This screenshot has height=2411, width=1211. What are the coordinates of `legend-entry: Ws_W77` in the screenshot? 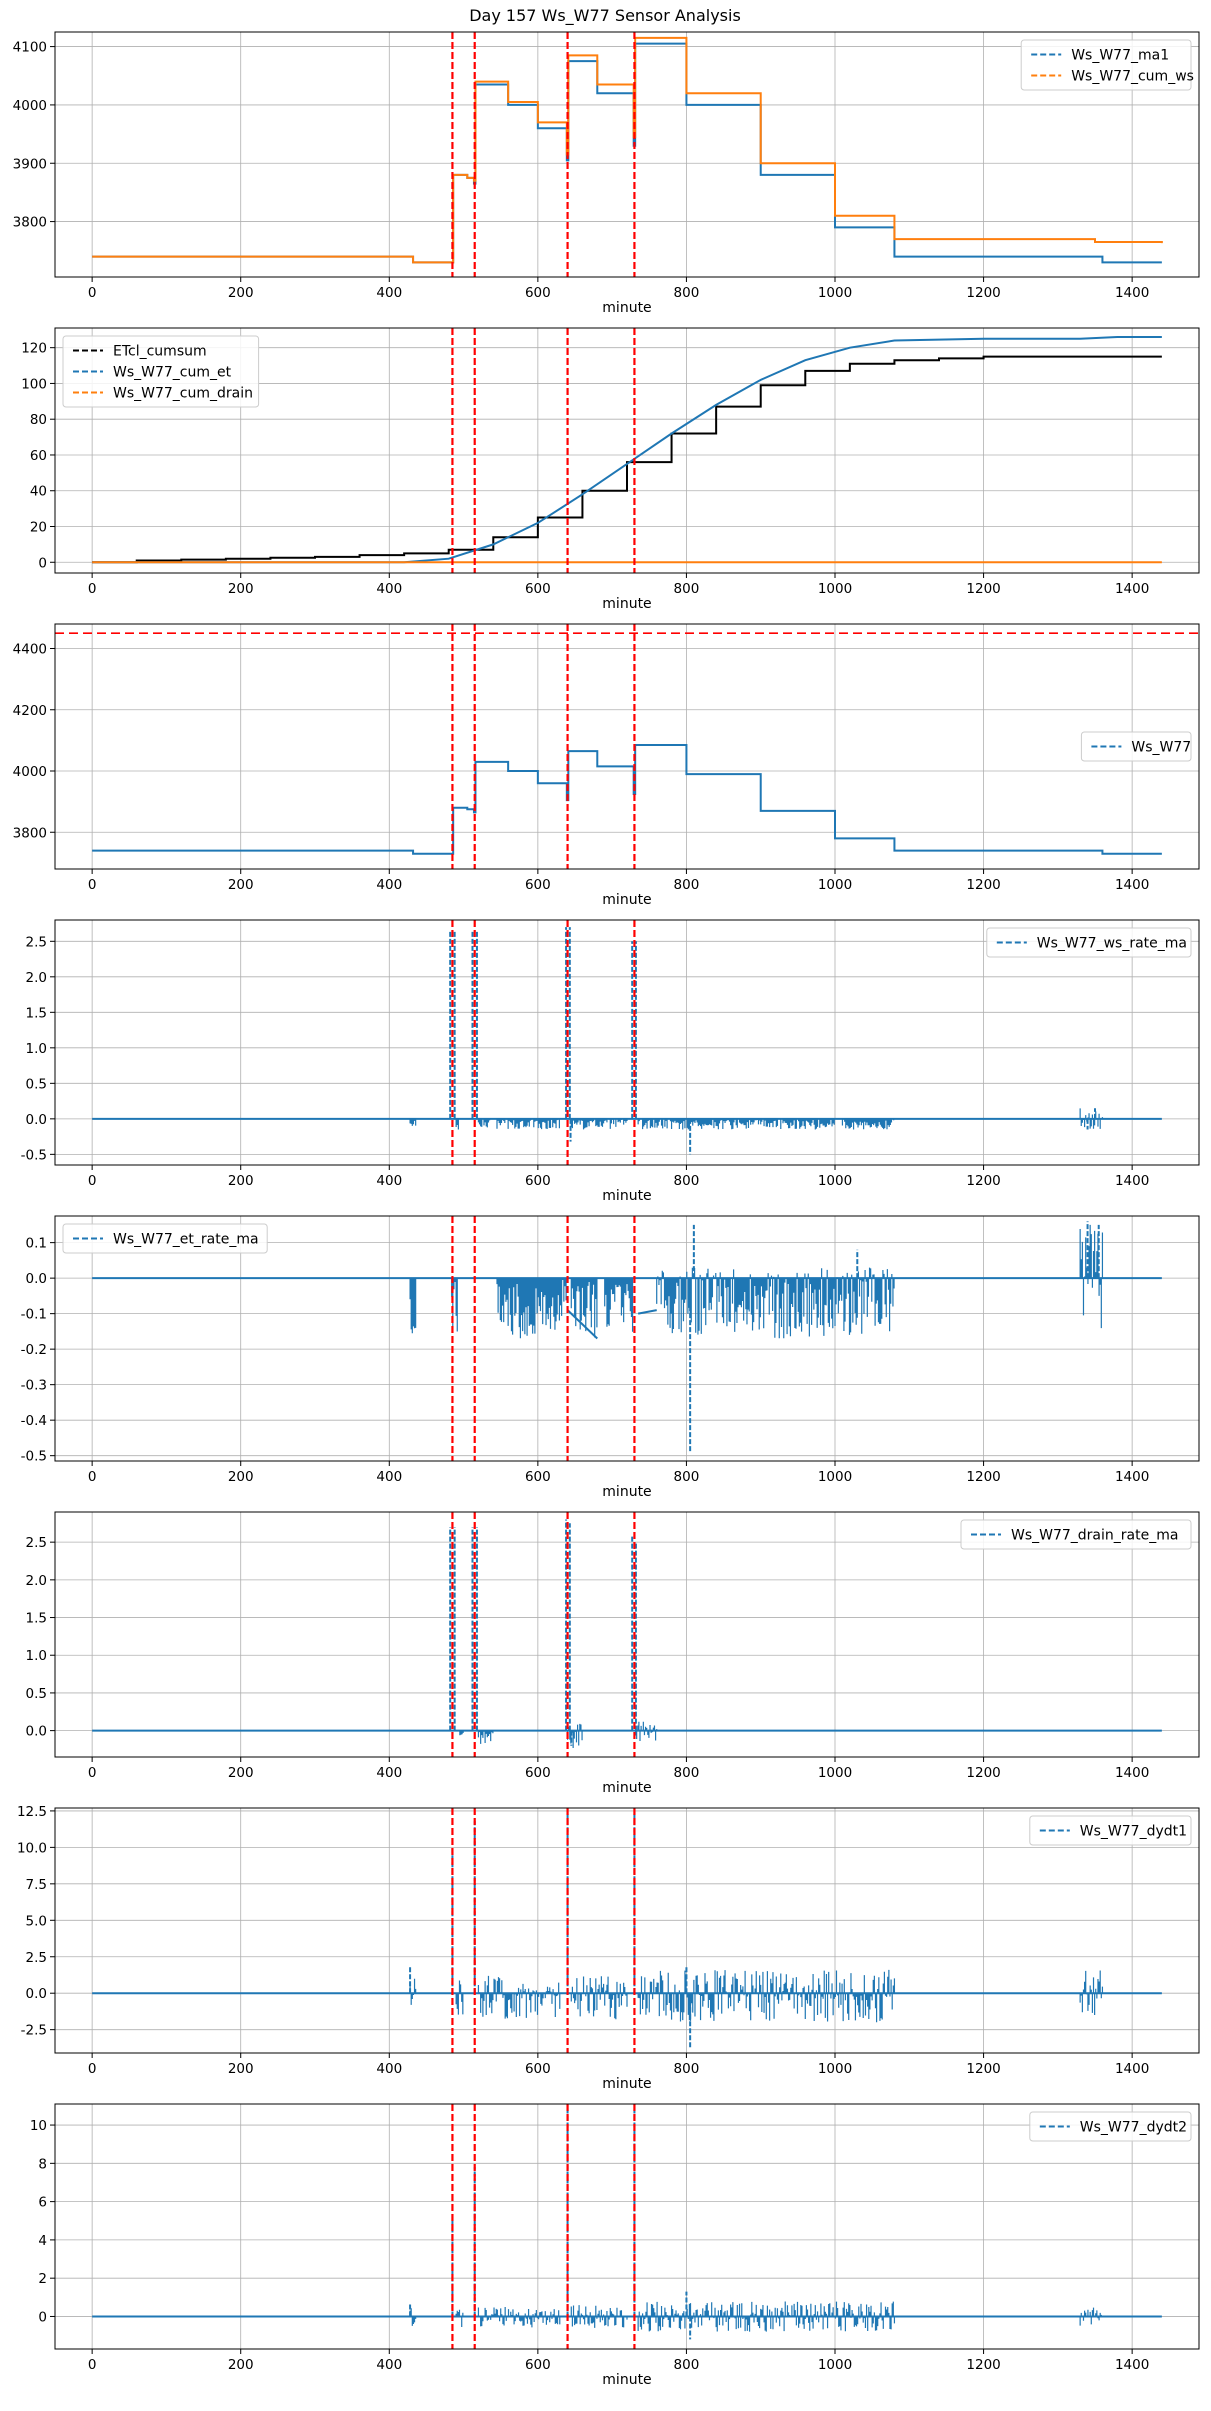 It's located at (1161, 748).